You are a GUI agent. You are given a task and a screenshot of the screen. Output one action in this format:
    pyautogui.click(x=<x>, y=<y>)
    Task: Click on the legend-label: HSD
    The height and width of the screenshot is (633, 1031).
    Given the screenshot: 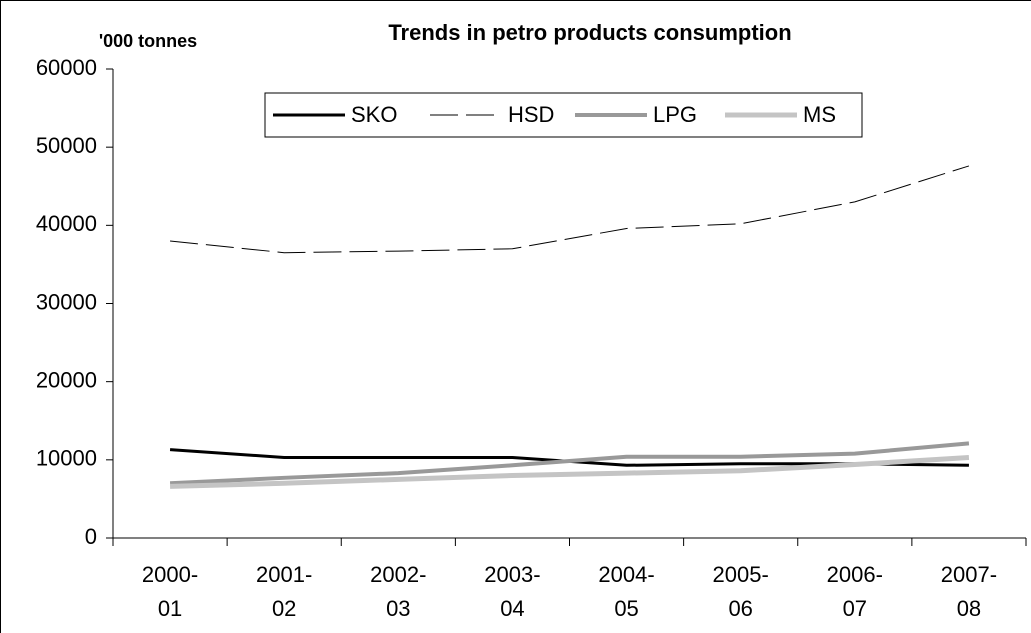 What is the action you would take?
    pyautogui.click(x=531, y=114)
    